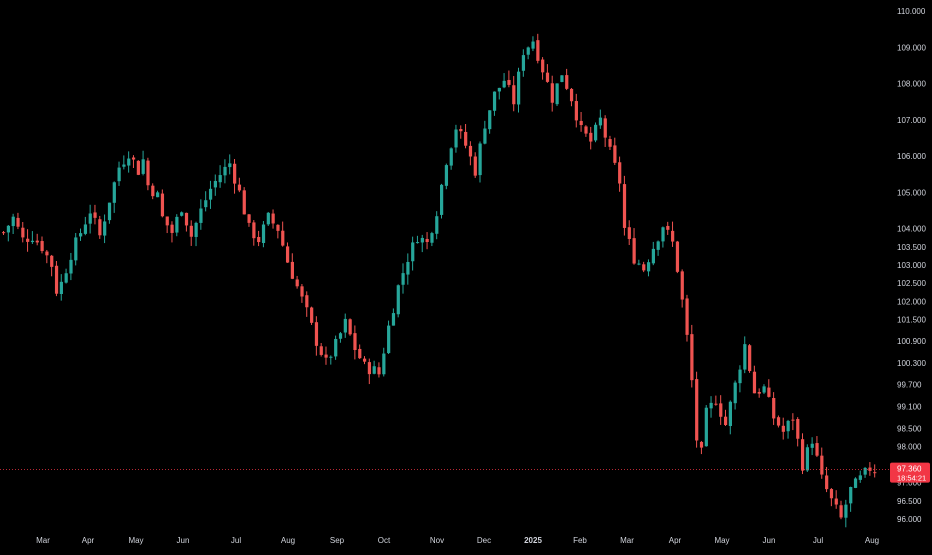 The height and width of the screenshot is (555, 932). I want to click on price-axis-tick-label: 101.500, so click(911, 319).